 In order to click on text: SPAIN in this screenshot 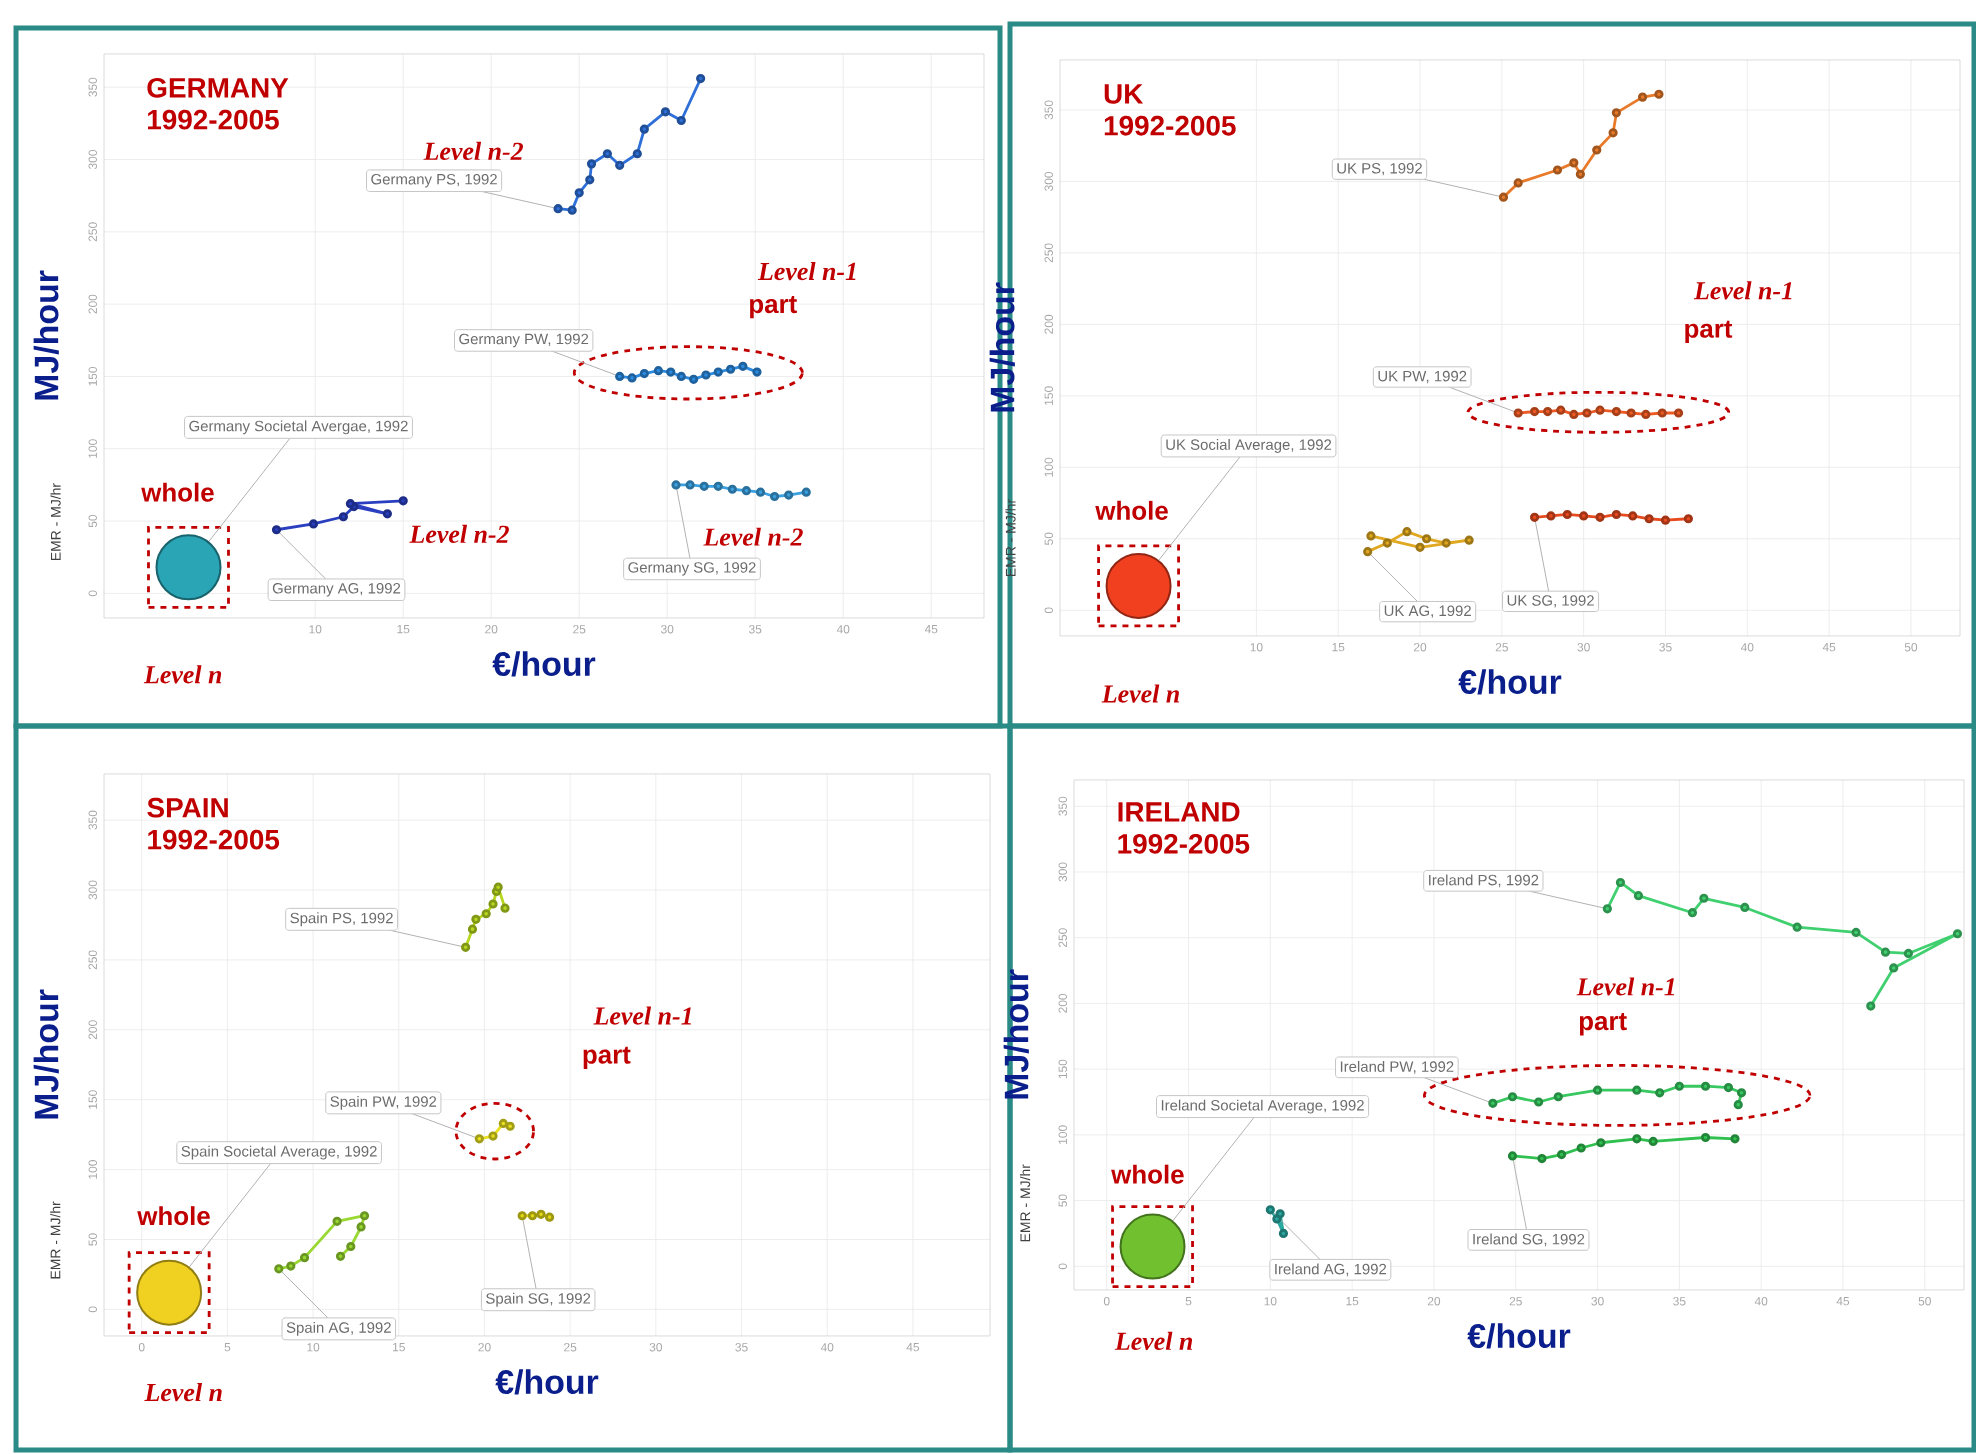, I will do `click(187, 807)`.